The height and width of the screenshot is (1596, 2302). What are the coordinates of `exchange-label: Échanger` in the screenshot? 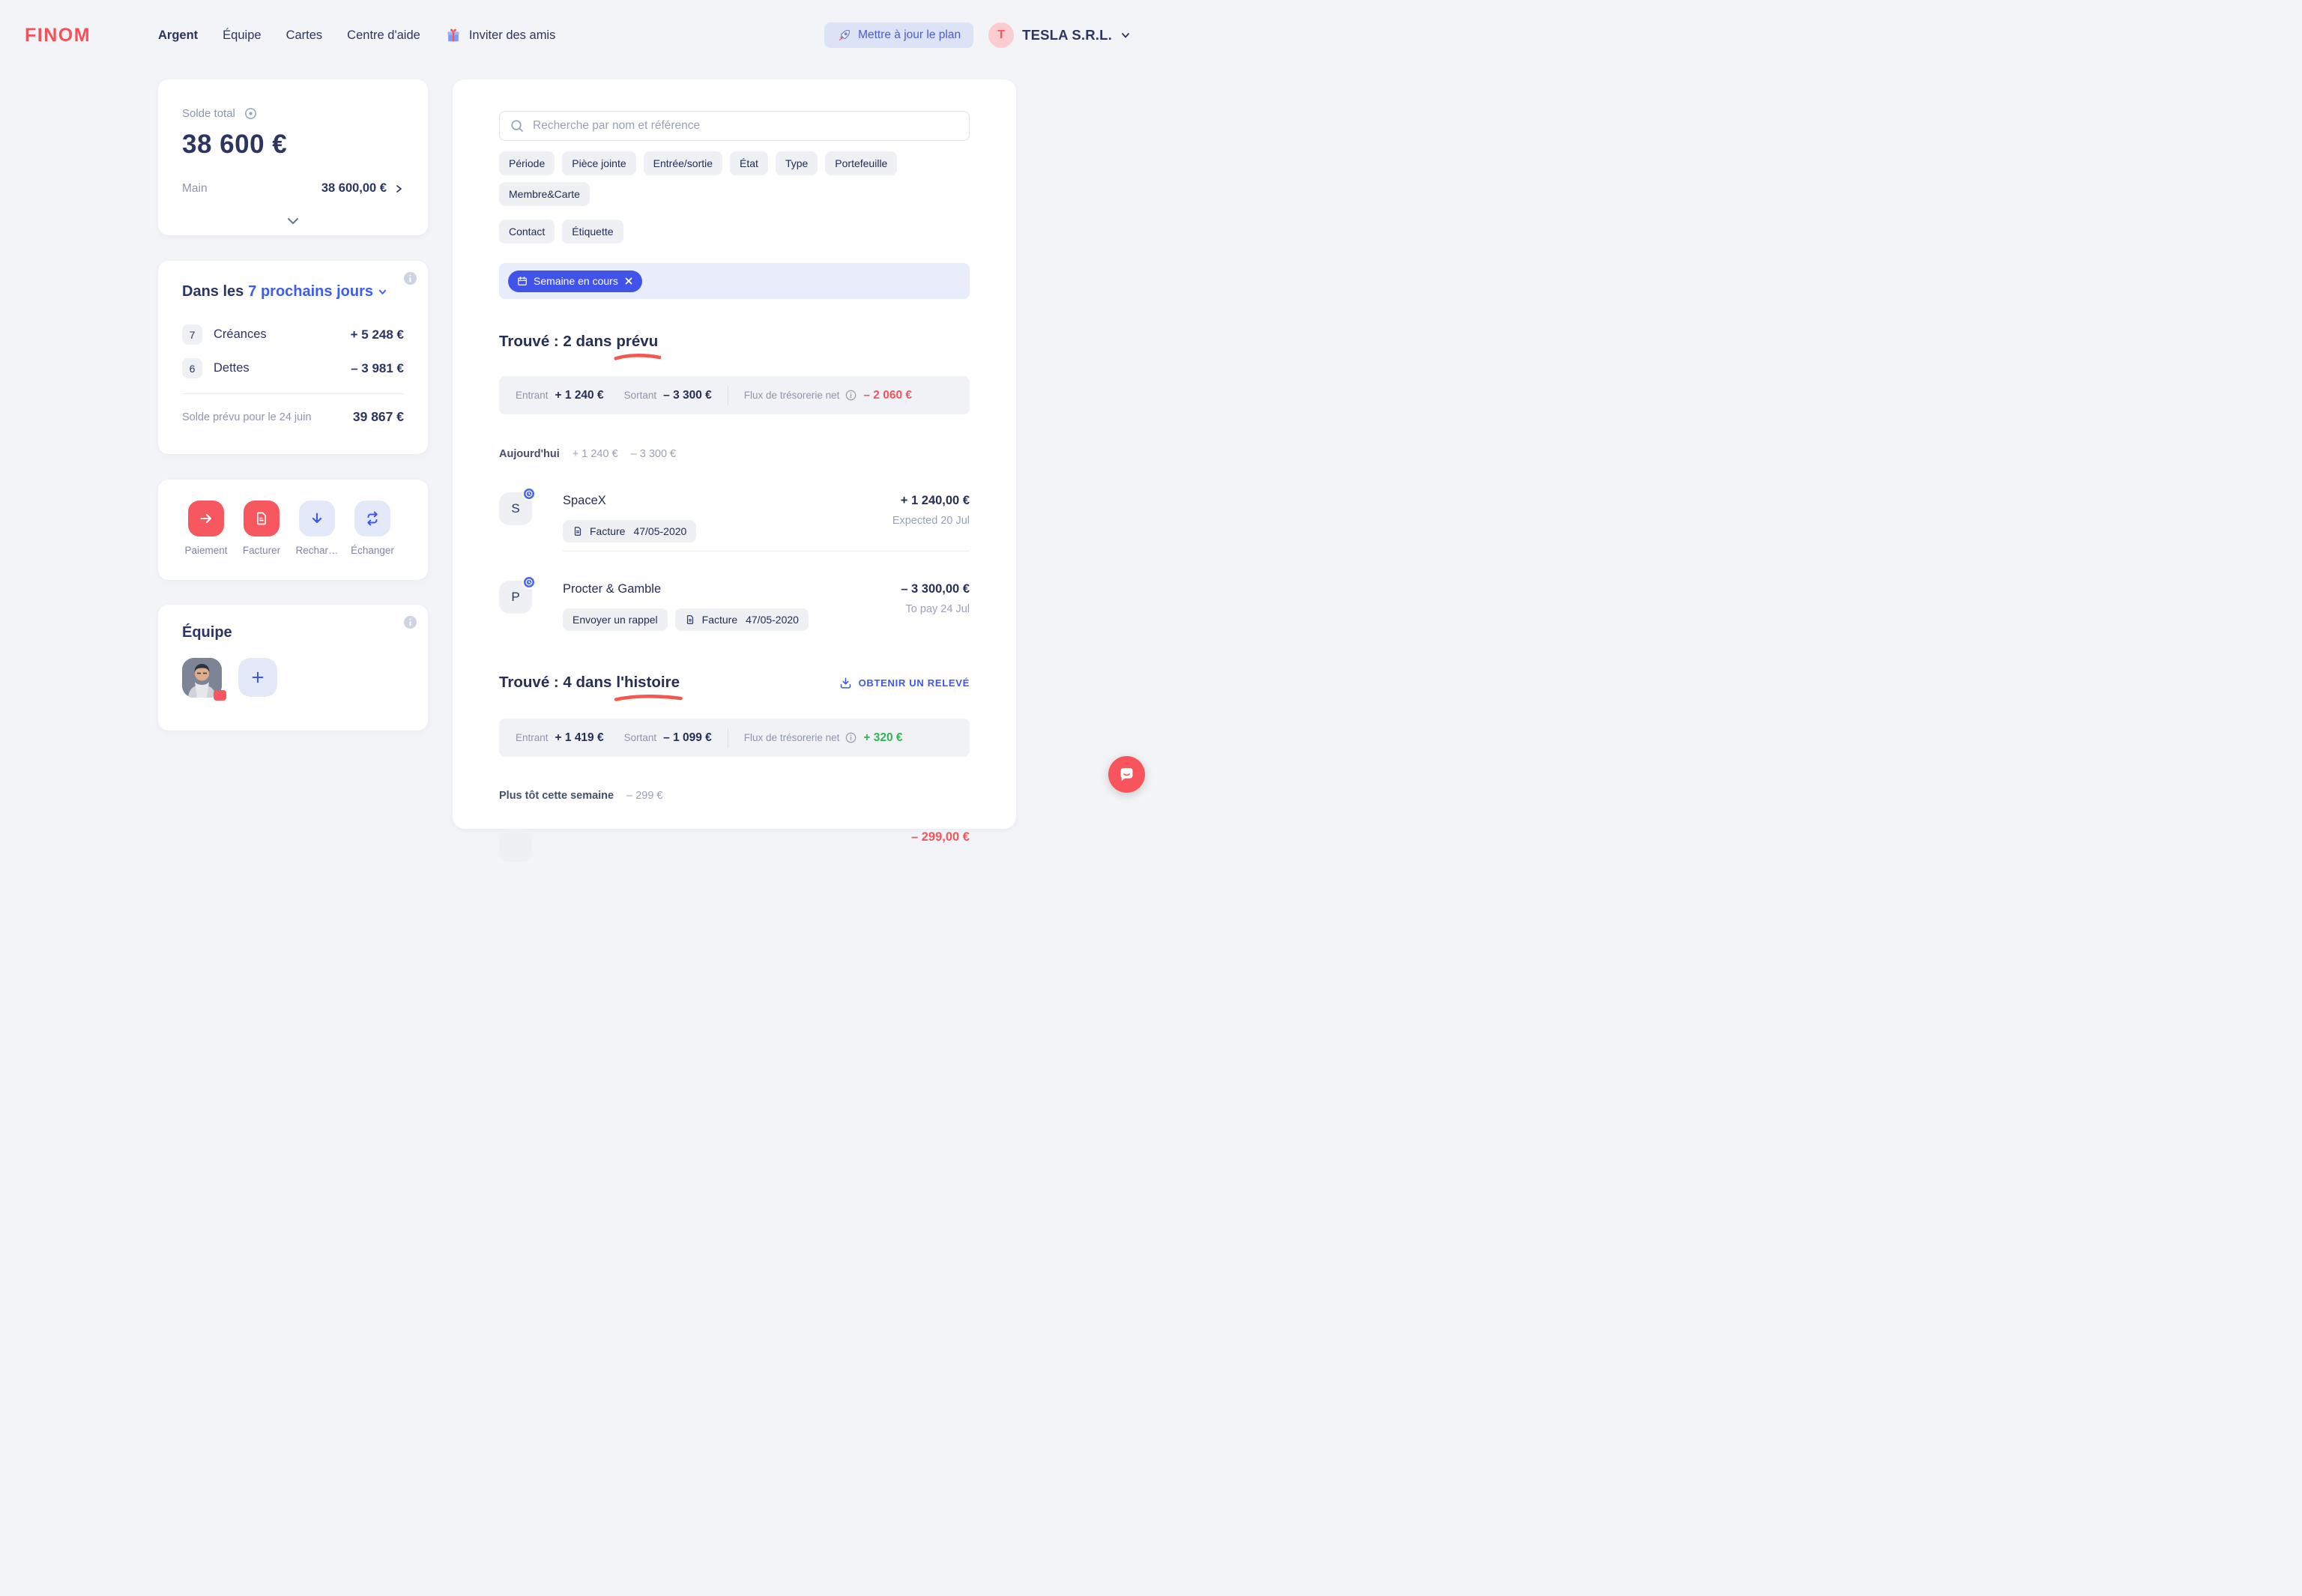 It's located at (373, 550).